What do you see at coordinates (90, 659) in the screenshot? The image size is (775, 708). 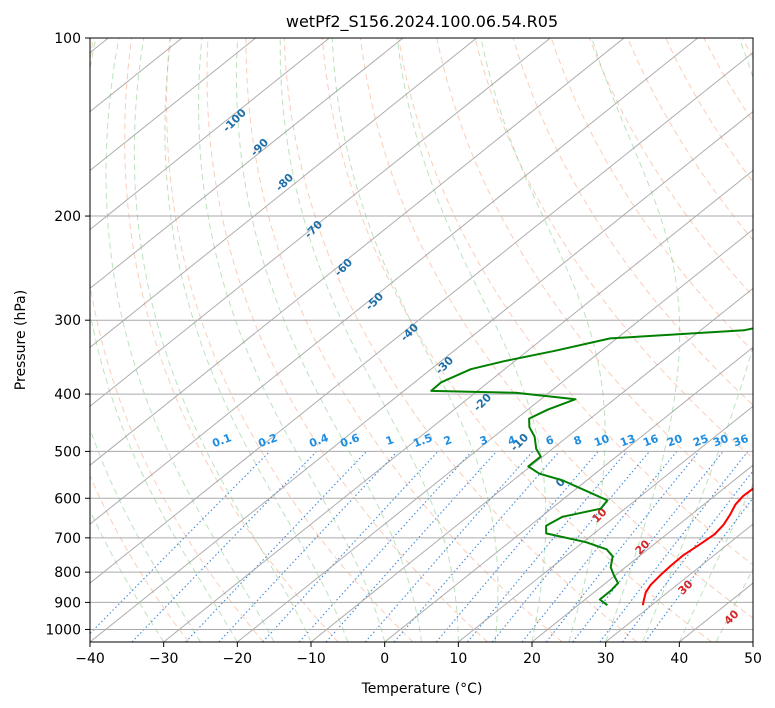 I see `x-tick-label: −40` at bounding box center [90, 659].